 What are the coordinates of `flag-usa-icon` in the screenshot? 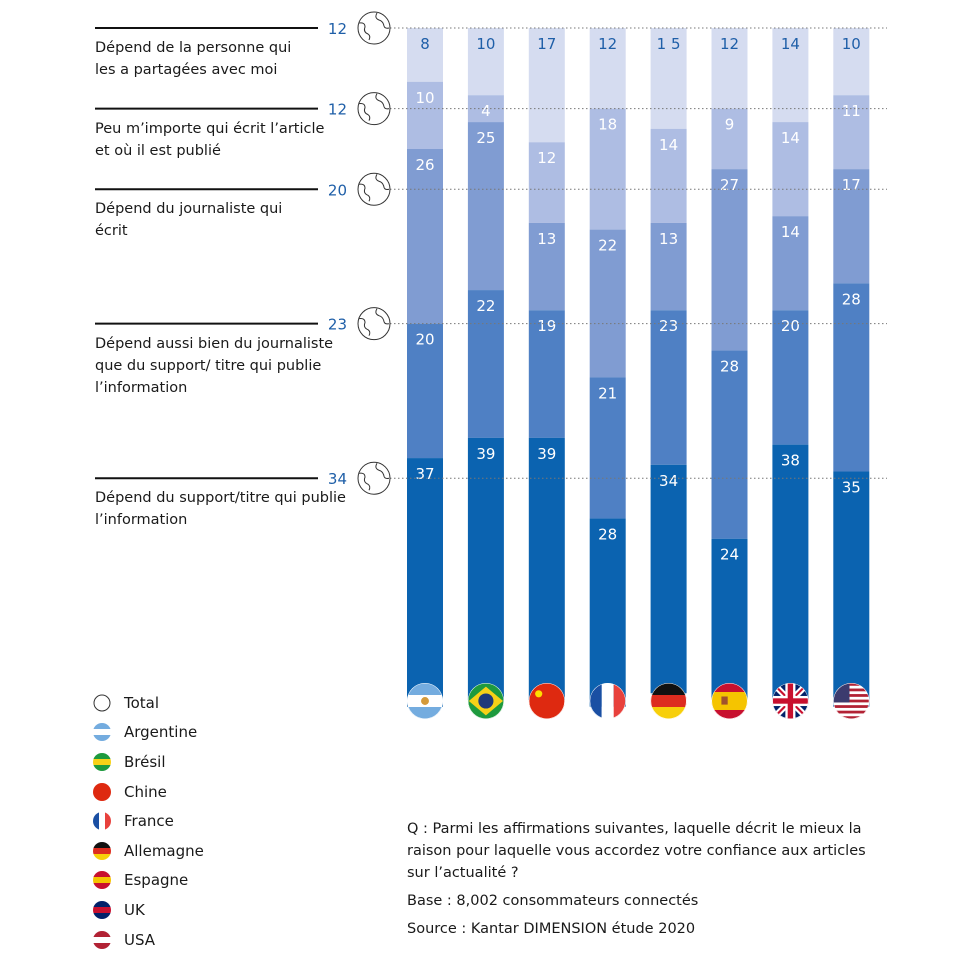 It's located at (851, 701).